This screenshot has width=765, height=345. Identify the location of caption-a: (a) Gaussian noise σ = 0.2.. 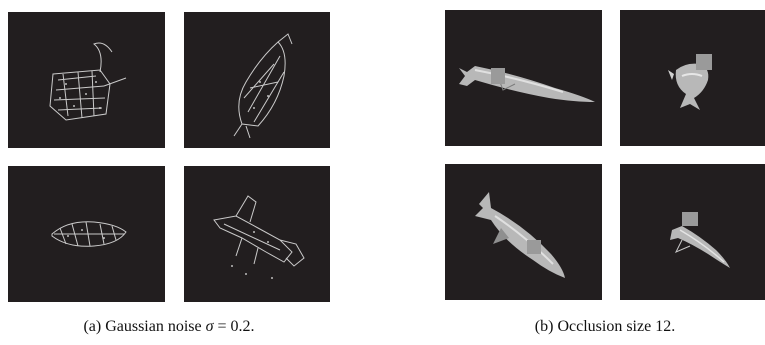
(169, 327).